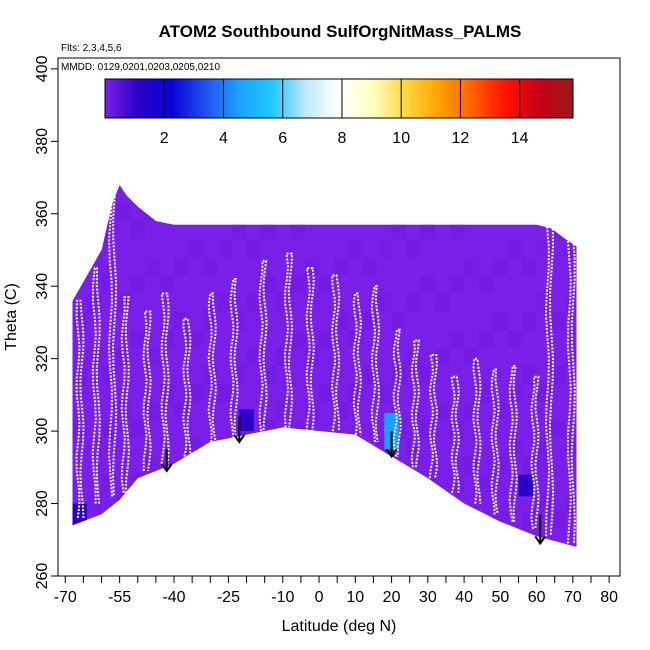 The image size is (650, 650). What do you see at coordinates (91, 48) in the screenshot?
I see `flights-label: Flts: 2,3,4,5,6` at bounding box center [91, 48].